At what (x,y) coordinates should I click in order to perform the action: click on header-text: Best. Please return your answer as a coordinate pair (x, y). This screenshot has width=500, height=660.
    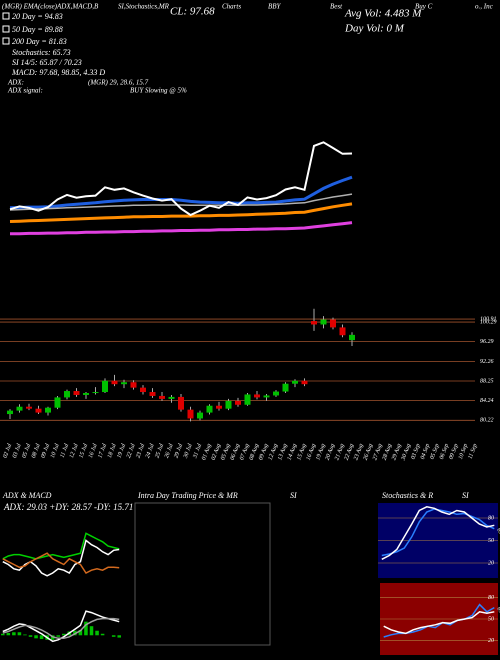
    Looking at the image, I should click on (336, 7).